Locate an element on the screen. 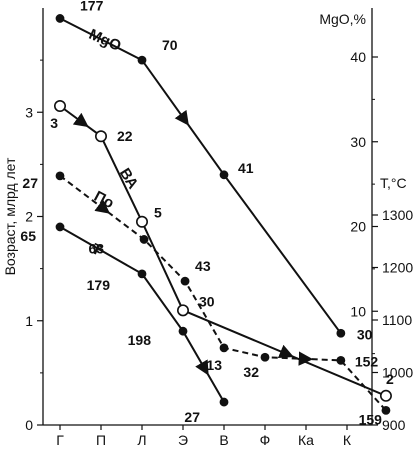 This screenshot has height=449, width=417. series-name-label: По is located at coordinates (104, 200).